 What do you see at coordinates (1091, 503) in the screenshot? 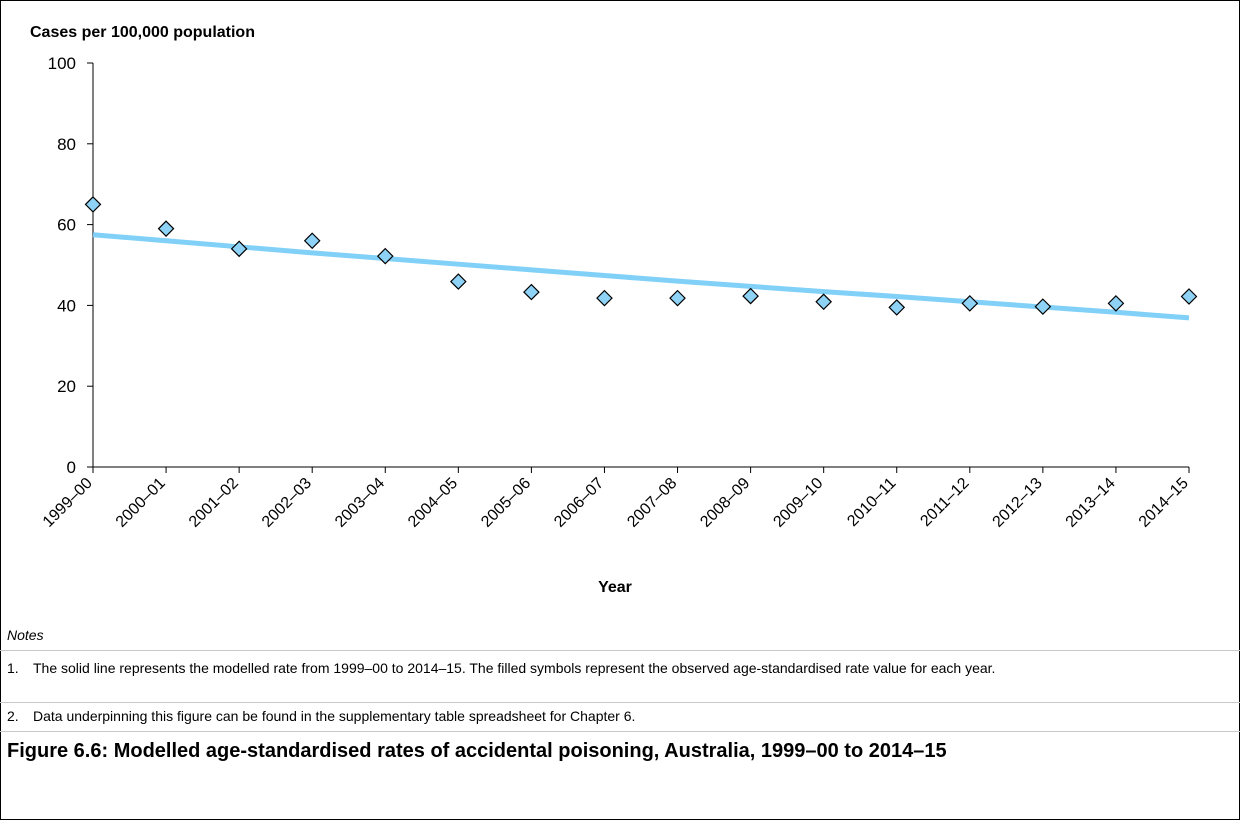
I see `x-tick-label: 2013–14` at bounding box center [1091, 503].